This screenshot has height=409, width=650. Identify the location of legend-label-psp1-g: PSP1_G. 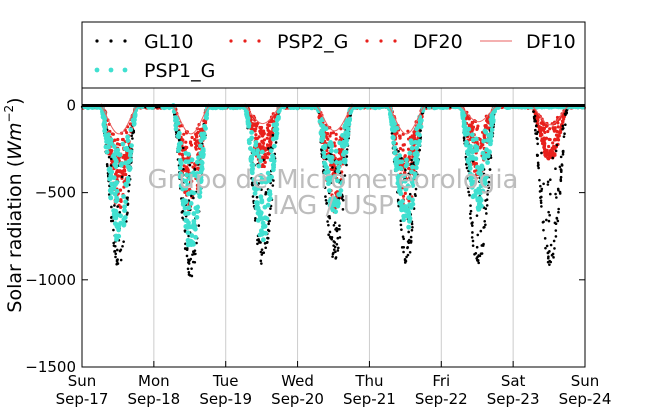
(179, 71).